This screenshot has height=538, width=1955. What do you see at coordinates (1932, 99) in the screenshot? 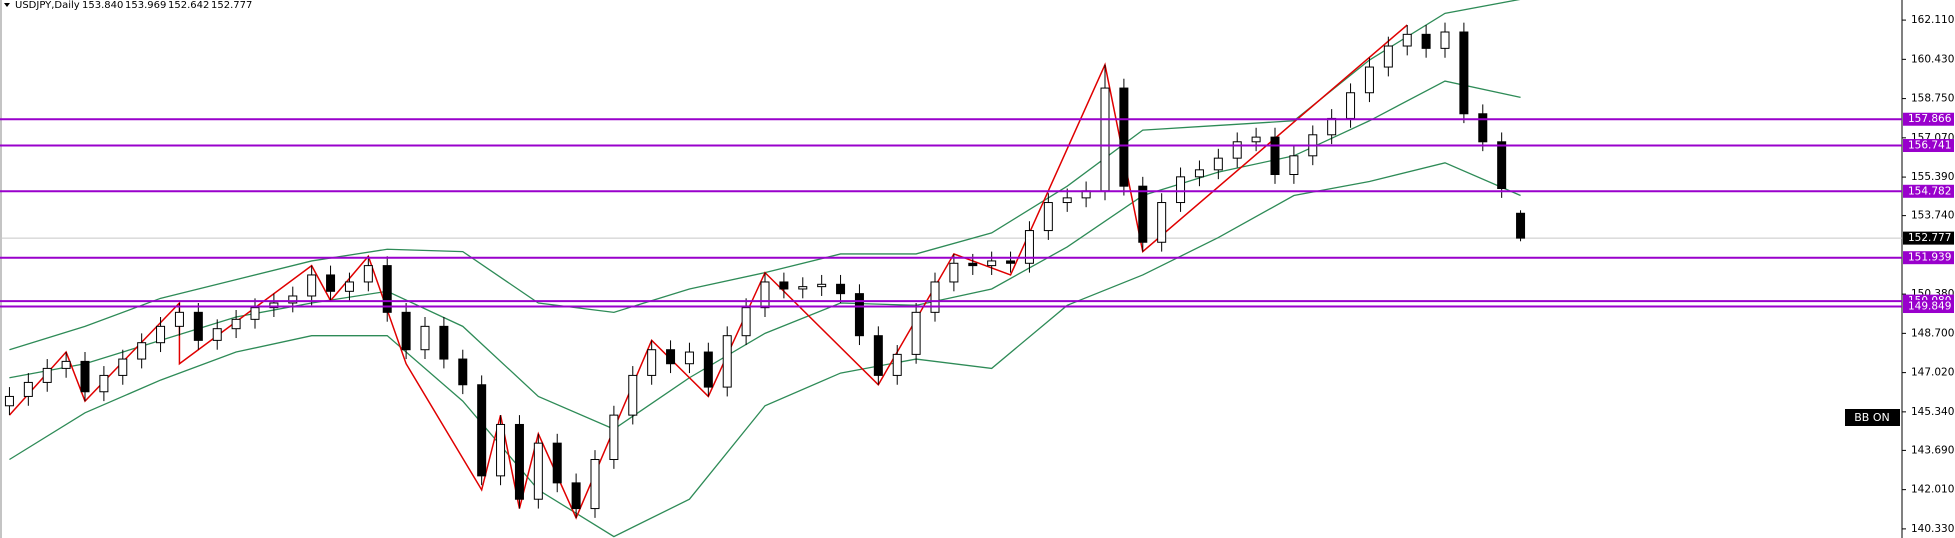
I see `y-tick-label: 158.750` at bounding box center [1932, 99].